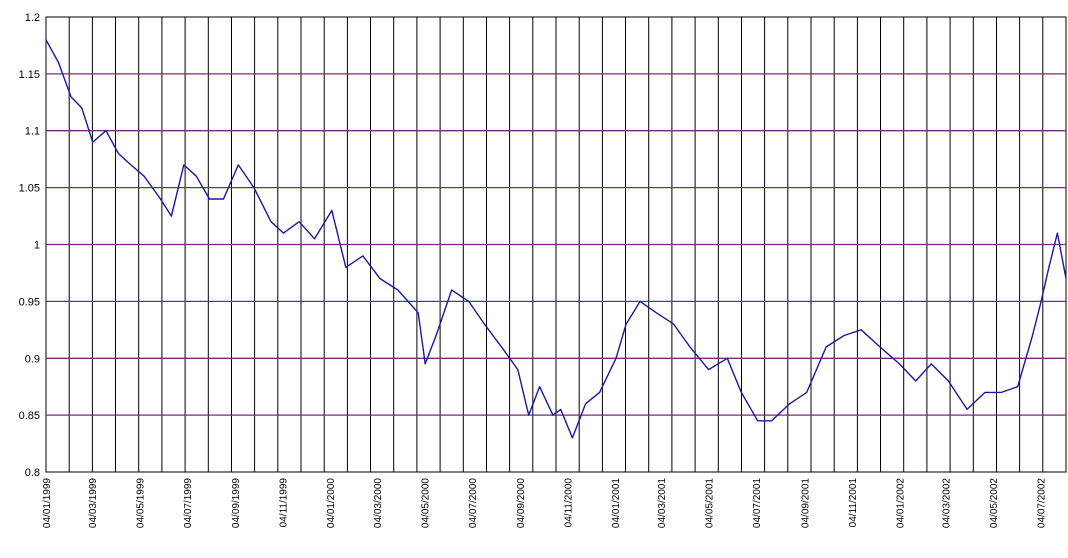  Describe the element at coordinates (616, 503) in the screenshot. I see `x-tick-label: 04/01/2001` at that location.